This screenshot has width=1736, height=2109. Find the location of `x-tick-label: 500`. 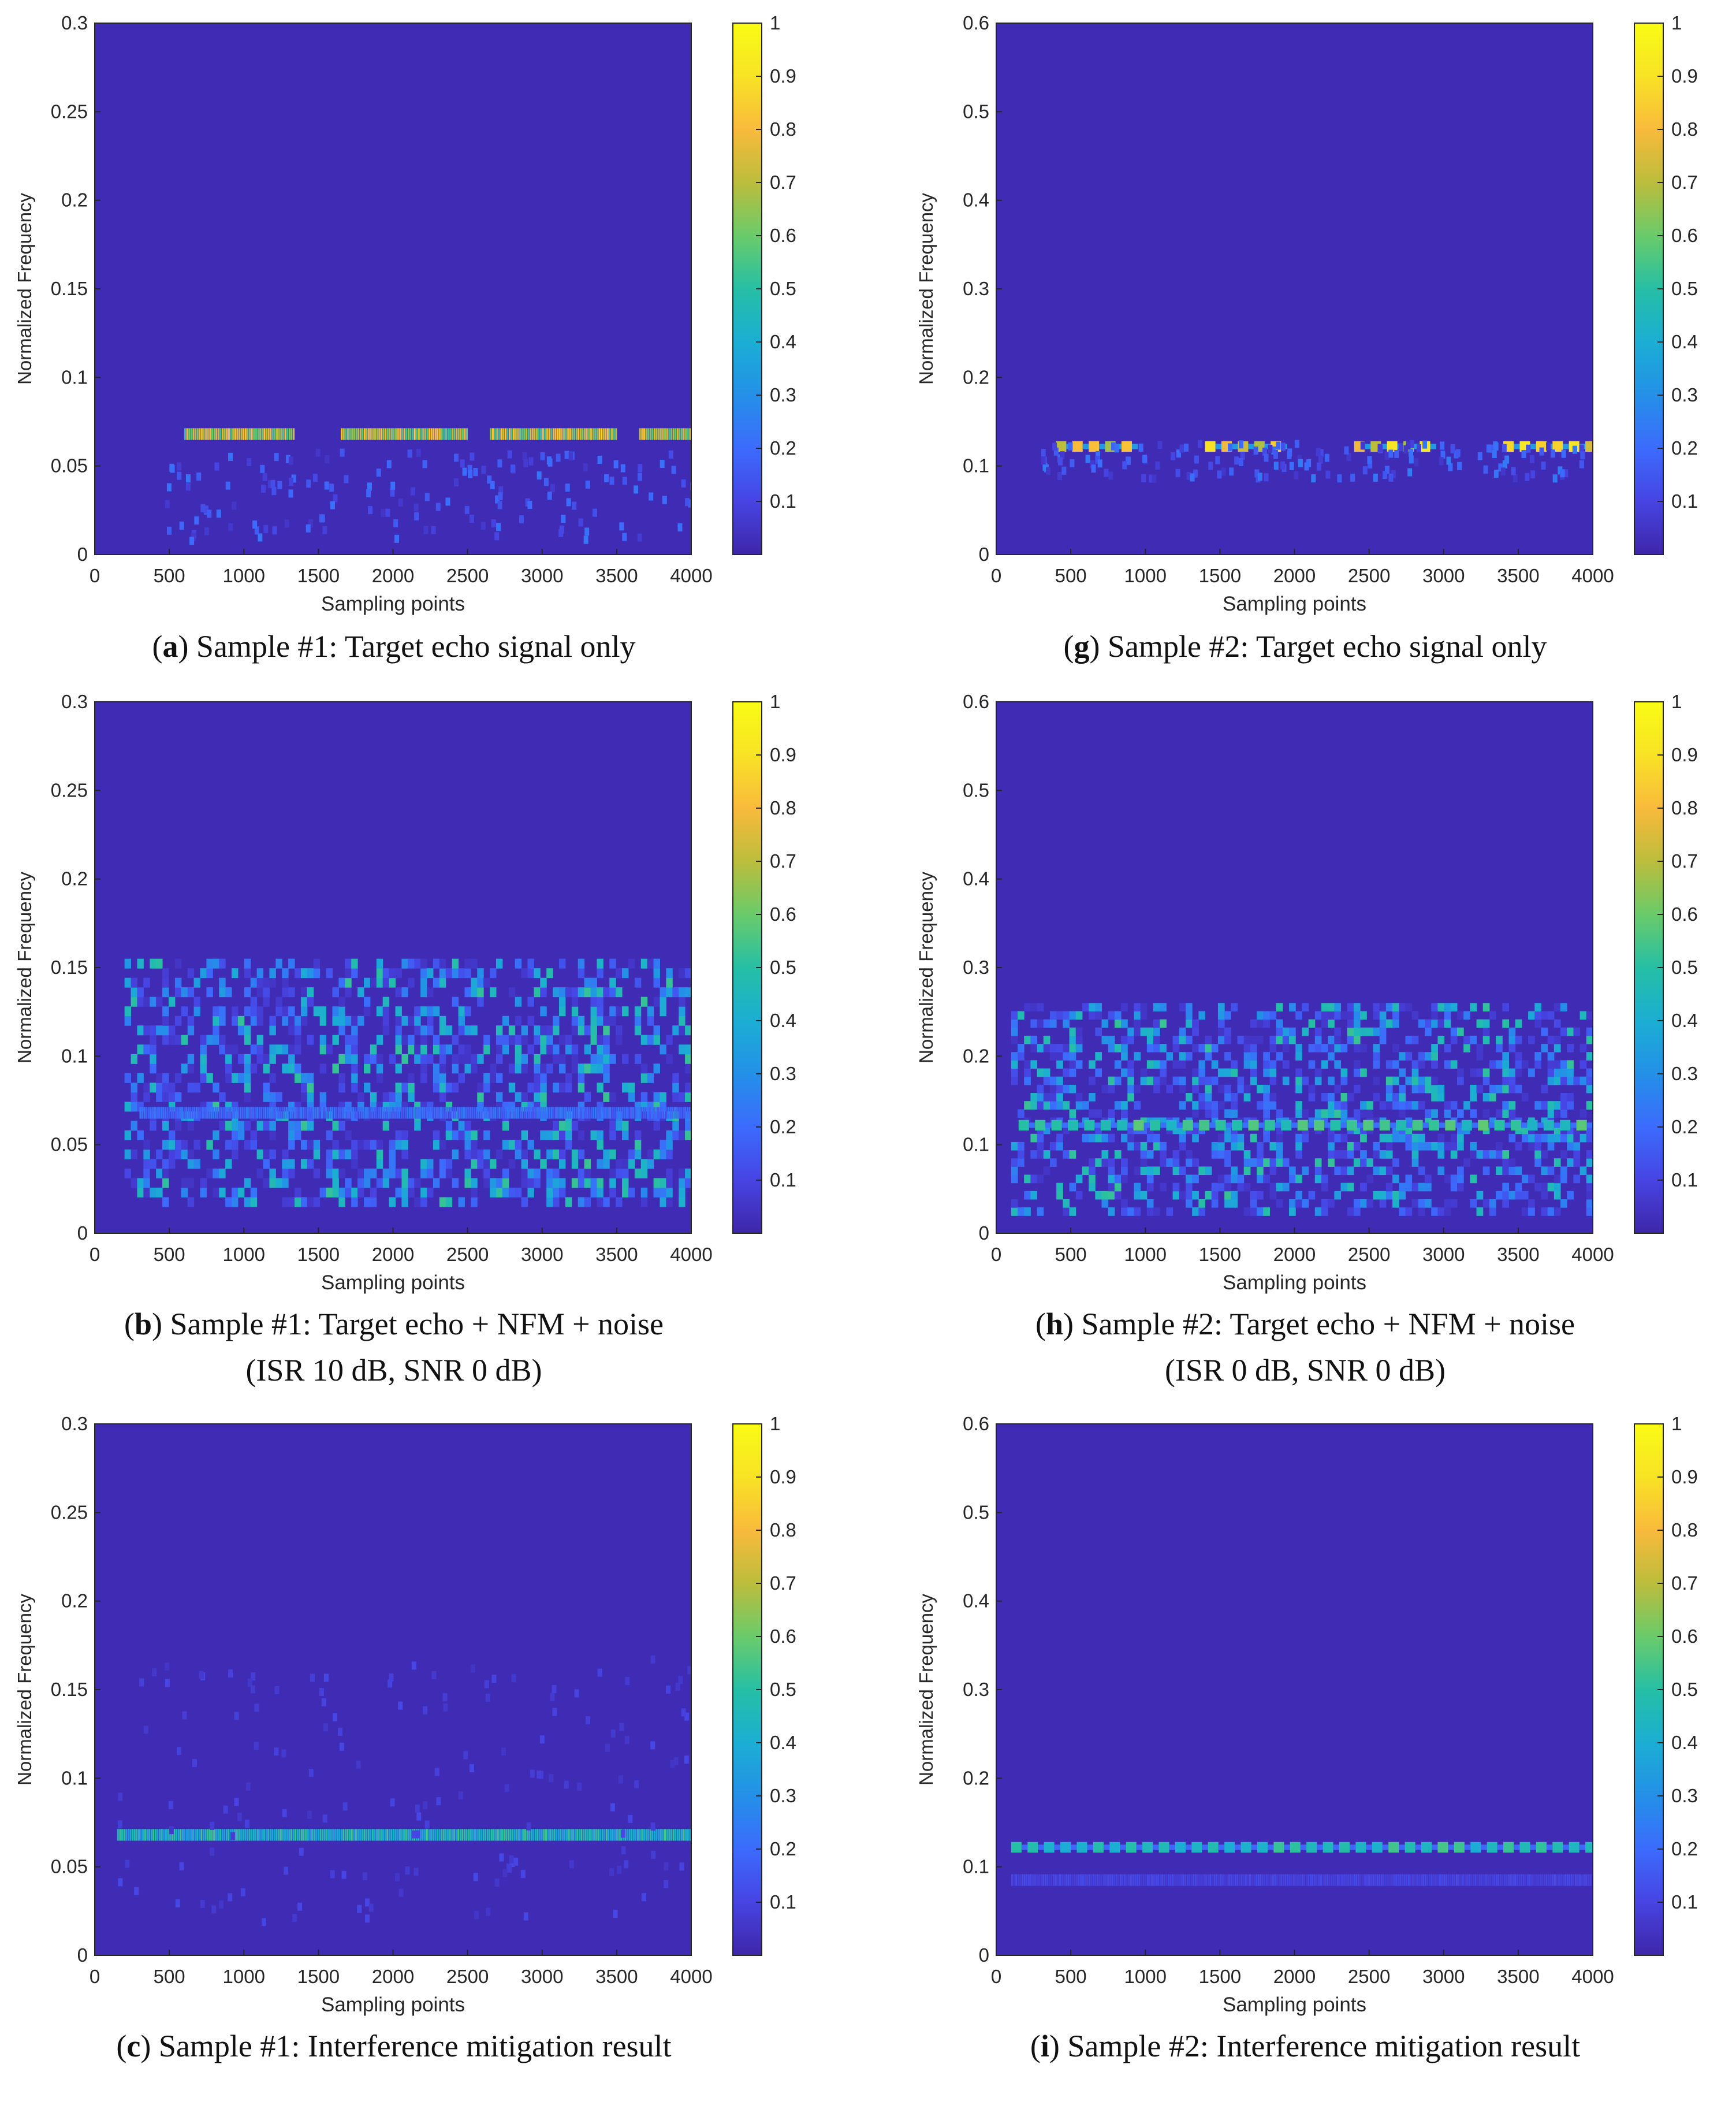

x-tick-label: 500 is located at coordinates (170, 575).